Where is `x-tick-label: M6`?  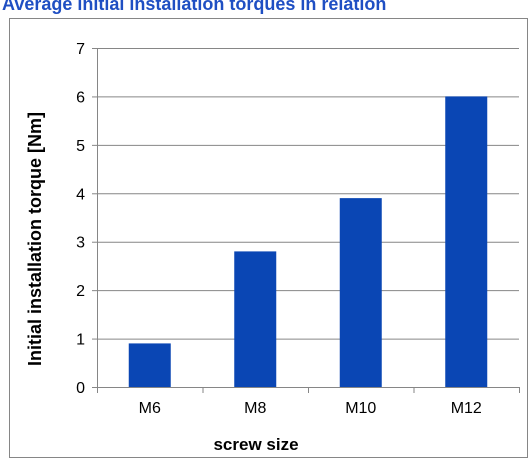 x-tick-label: M6 is located at coordinates (150, 408).